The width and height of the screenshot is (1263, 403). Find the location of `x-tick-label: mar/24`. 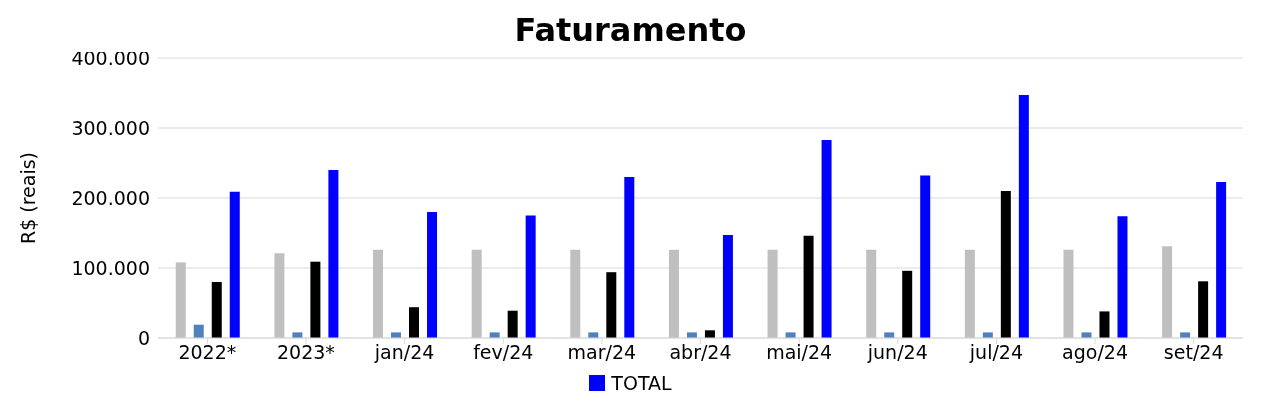

x-tick-label: mar/24 is located at coordinates (602, 352).